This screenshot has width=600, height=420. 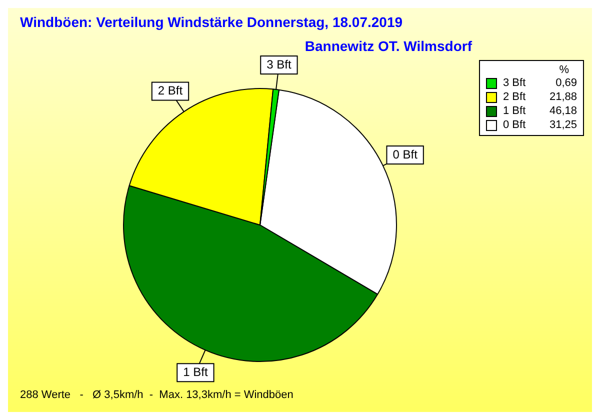 I want to click on legend-label: 3 Bft, so click(x=515, y=83).